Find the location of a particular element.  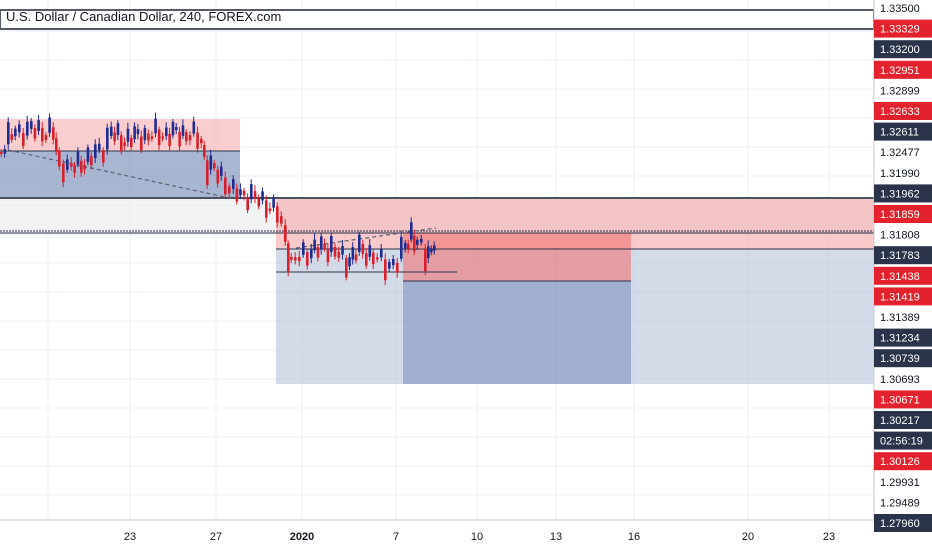

price-label-1-27960-bg is located at coordinates (903, 523).